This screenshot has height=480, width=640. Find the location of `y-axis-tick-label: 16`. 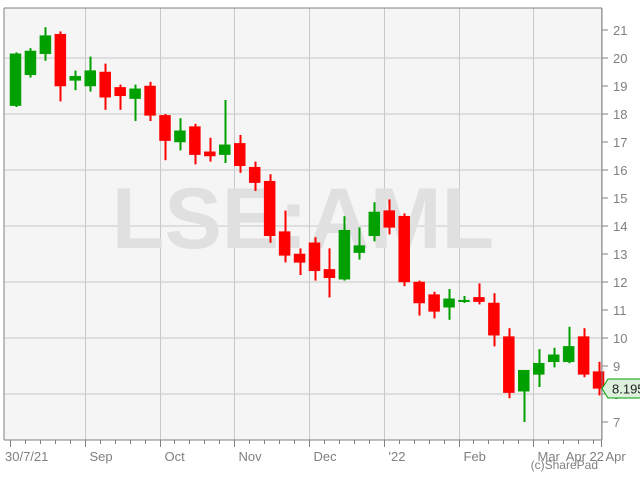

y-axis-tick-label: 16 is located at coordinates (620, 170).